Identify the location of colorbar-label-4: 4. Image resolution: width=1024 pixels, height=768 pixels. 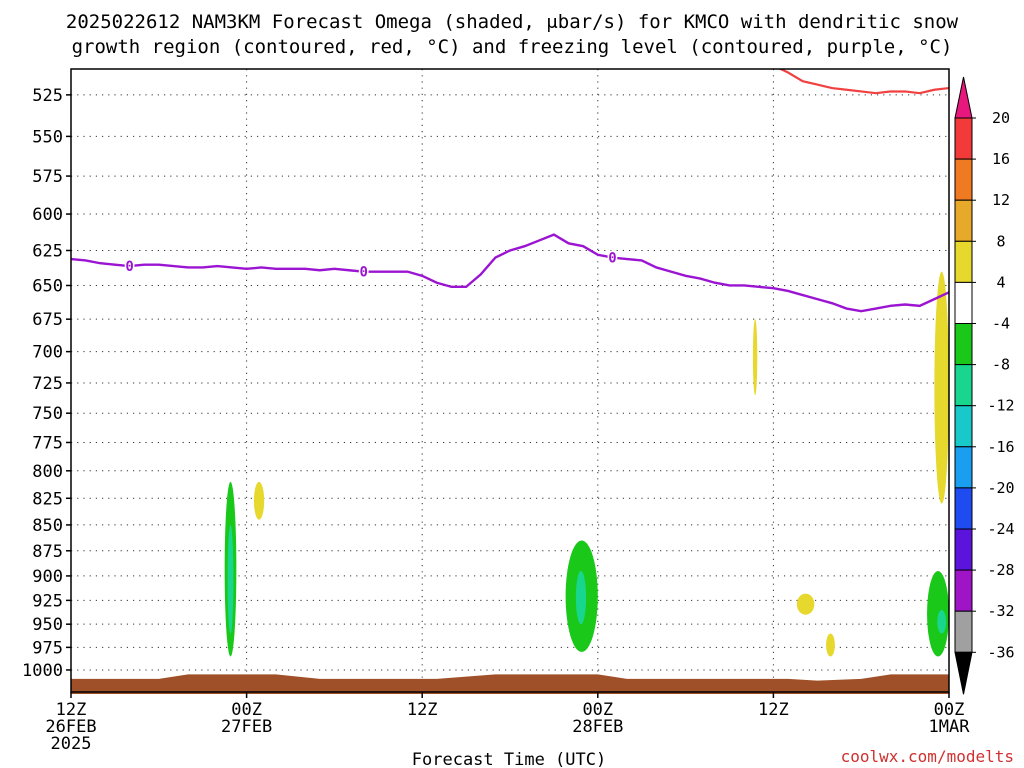
(1000, 282).